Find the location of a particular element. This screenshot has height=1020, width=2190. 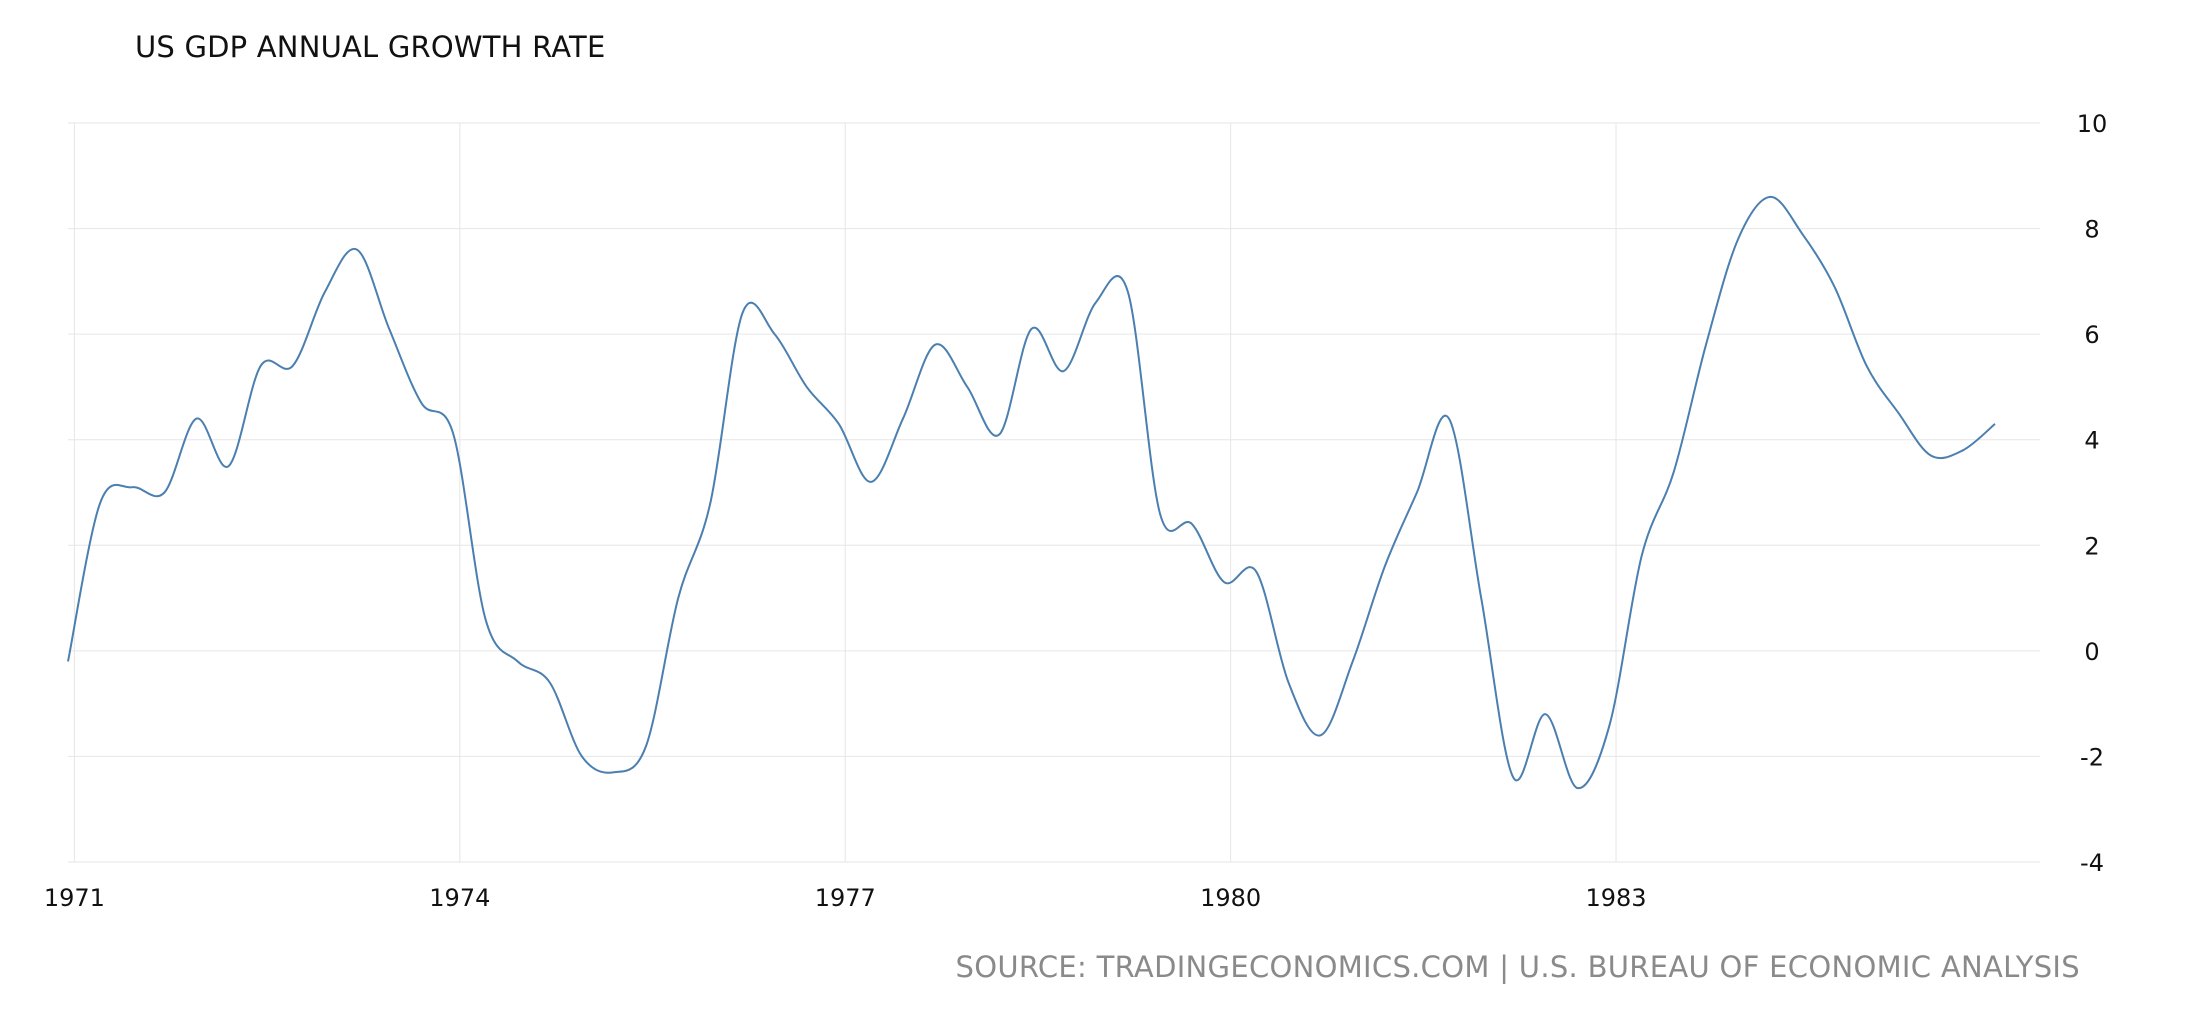

y-tick-label: 10 is located at coordinates (2092, 124).